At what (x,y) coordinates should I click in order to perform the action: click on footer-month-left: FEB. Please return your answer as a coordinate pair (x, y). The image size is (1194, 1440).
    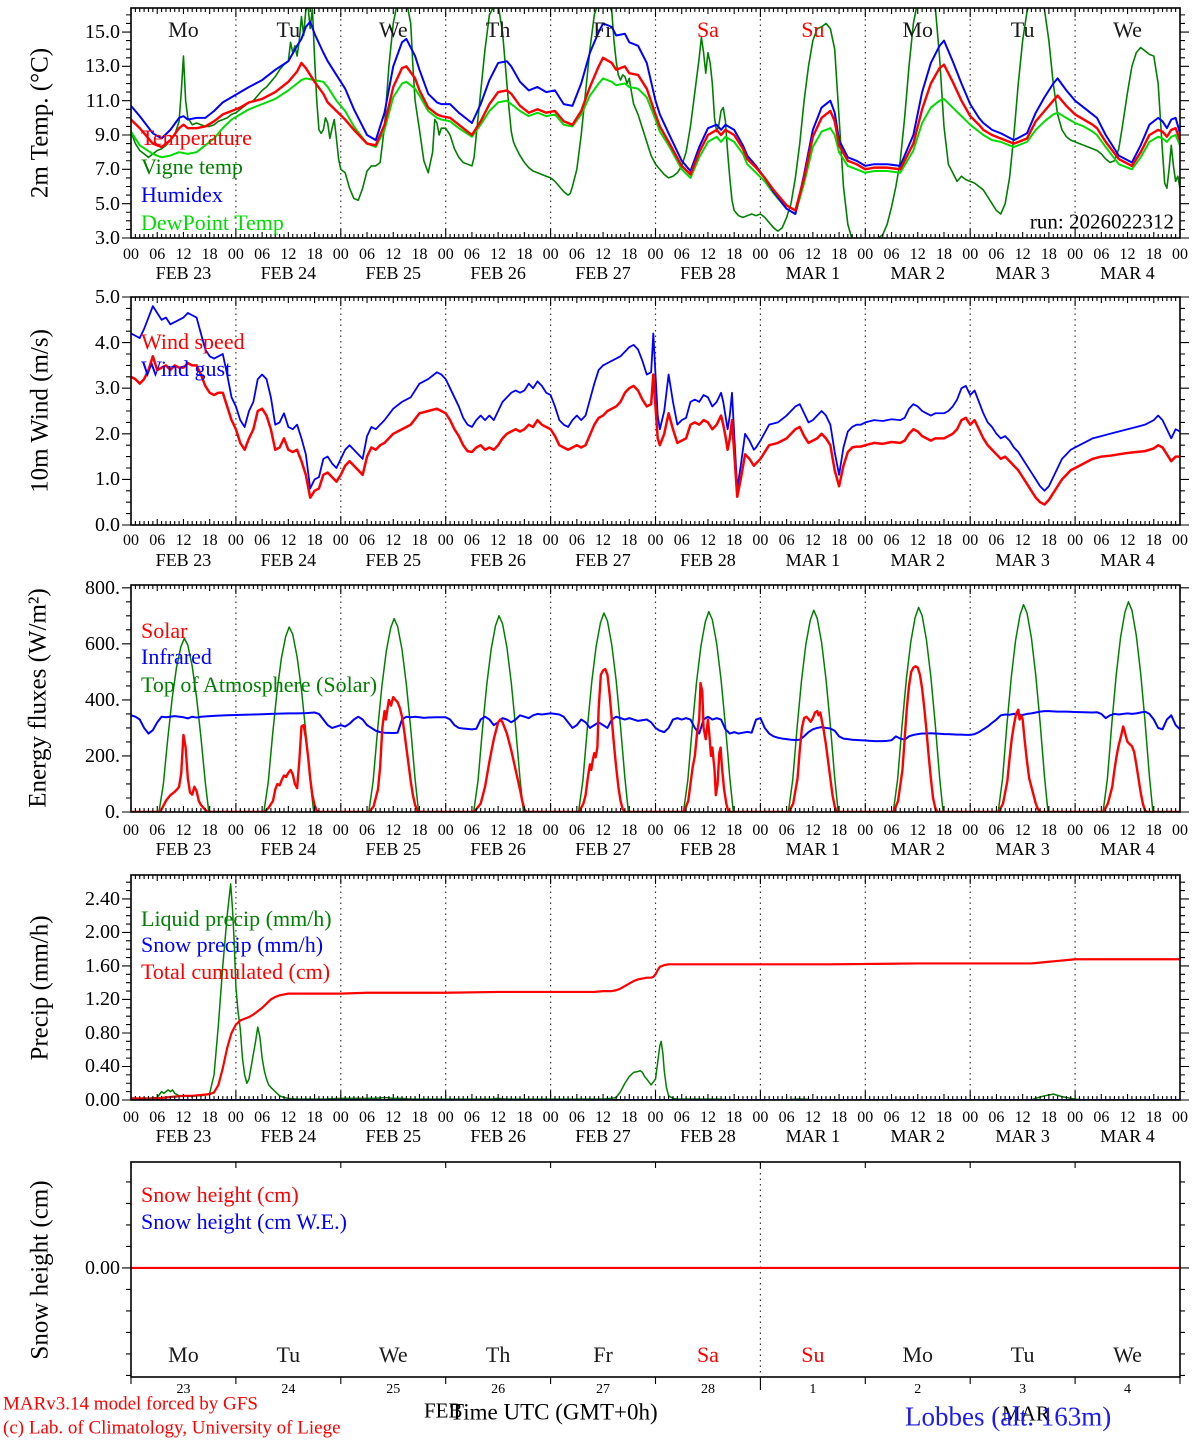
    Looking at the image, I should click on (443, 1410).